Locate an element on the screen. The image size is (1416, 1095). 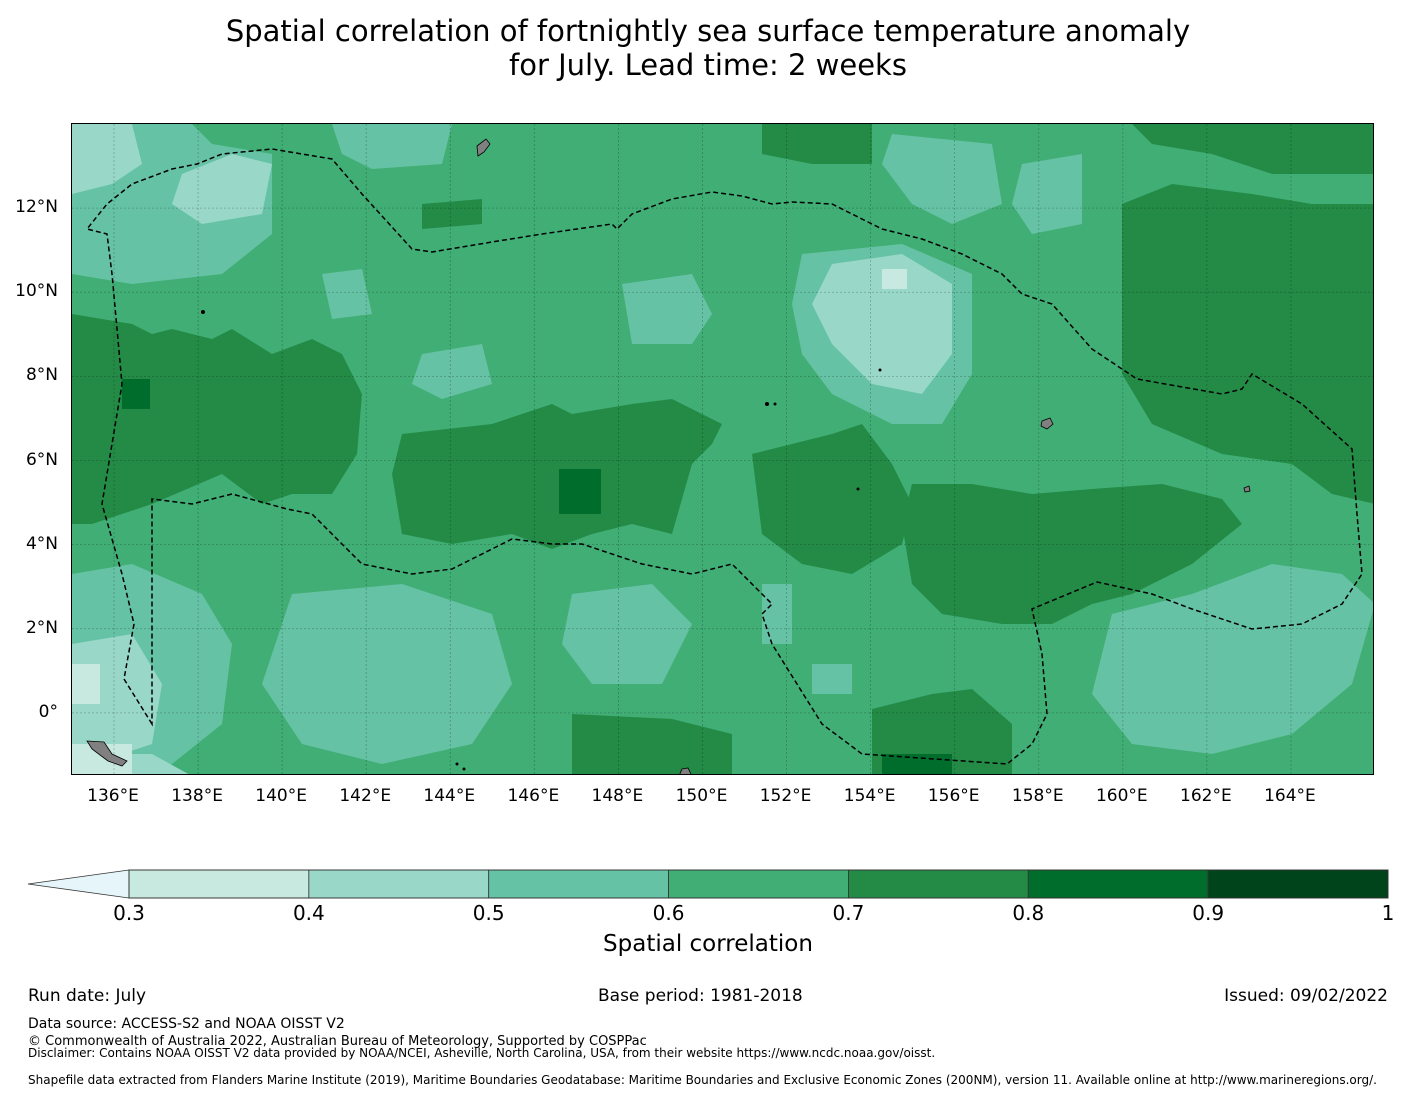
colorbar-tick-label: 0.5 is located at coordinates (488, 913).